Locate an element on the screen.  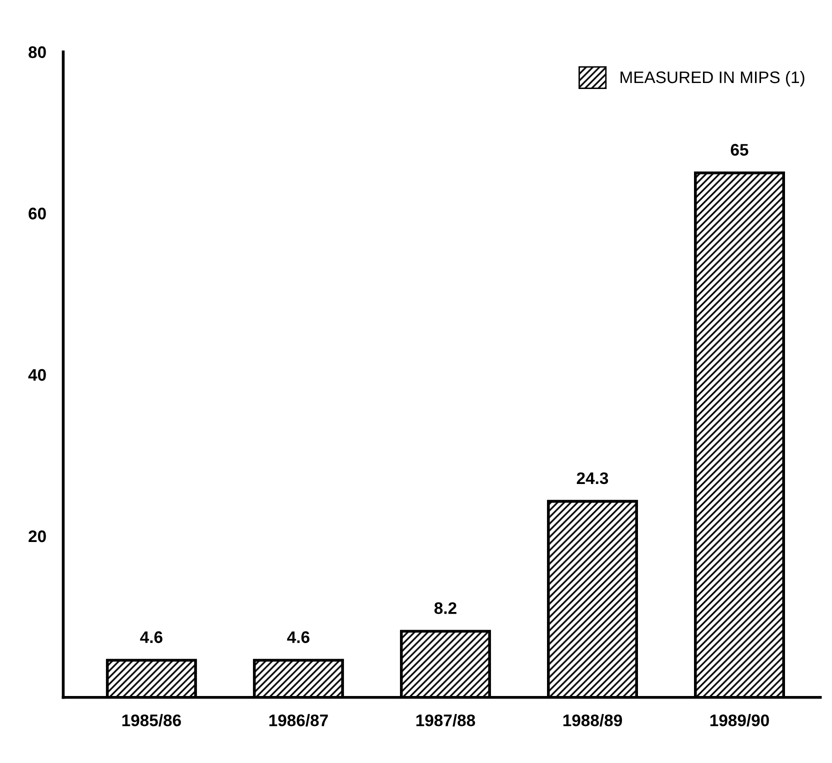
x-tick-label: 1989/90 is located at coordinates (739, 720).